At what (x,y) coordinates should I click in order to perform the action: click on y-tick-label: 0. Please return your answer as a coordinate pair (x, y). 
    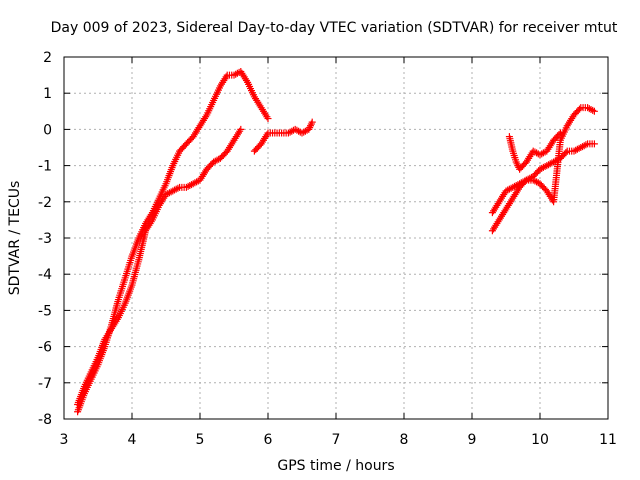
    Looking at the image, I should click on (47, 130).